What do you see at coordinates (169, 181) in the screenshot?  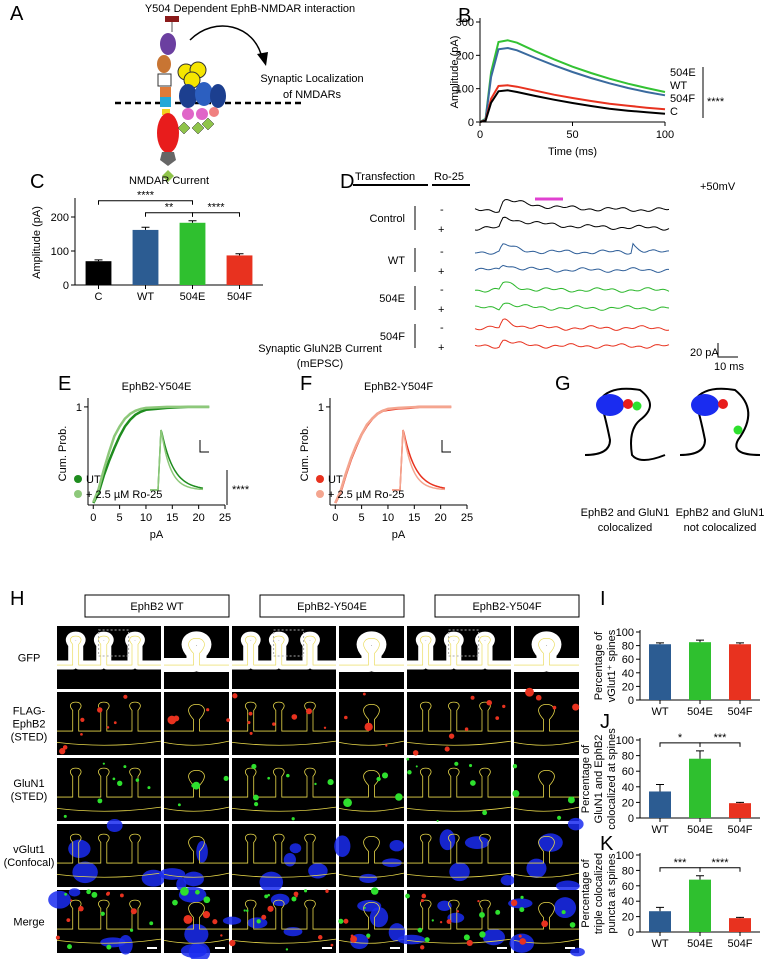 I see `chart-title: NMDAR Current` at bounding box center [169, 181].